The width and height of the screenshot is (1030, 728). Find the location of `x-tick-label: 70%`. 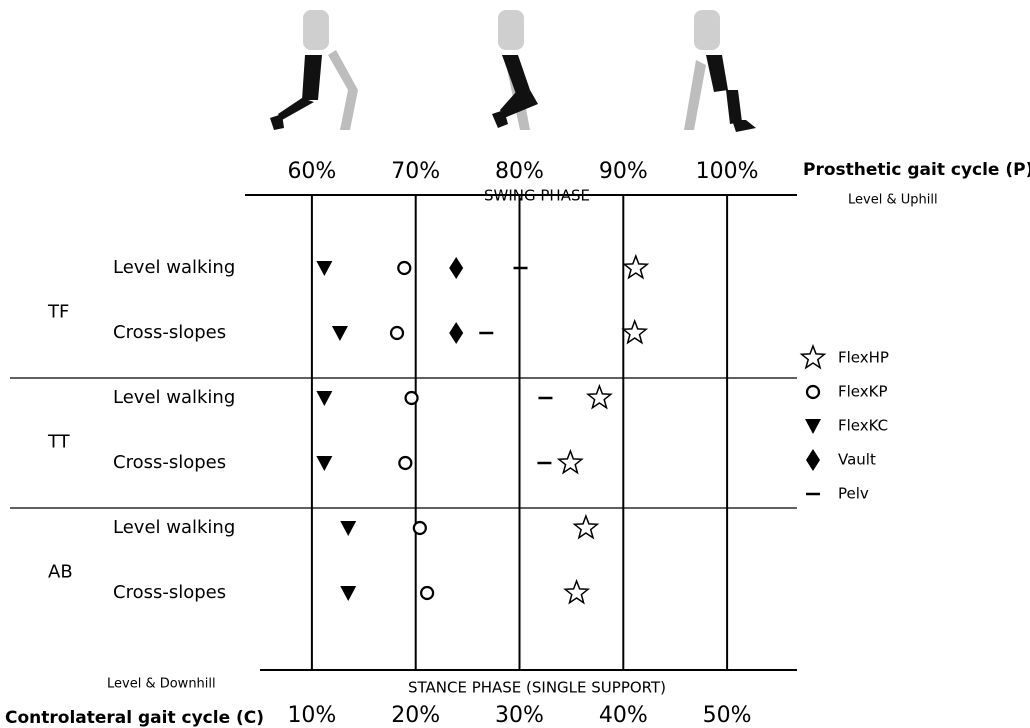

x-tick-label: 70% is located at coordinates (415, 171).